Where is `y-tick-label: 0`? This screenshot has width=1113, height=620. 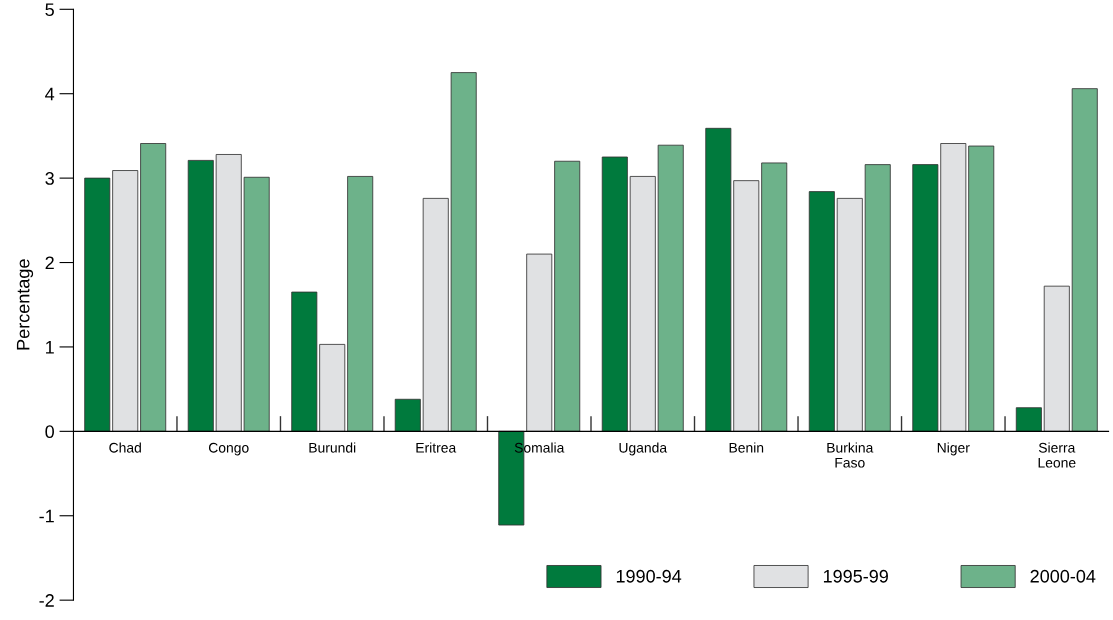
y-tick-label: 0 is located at coordinates (49, 432).